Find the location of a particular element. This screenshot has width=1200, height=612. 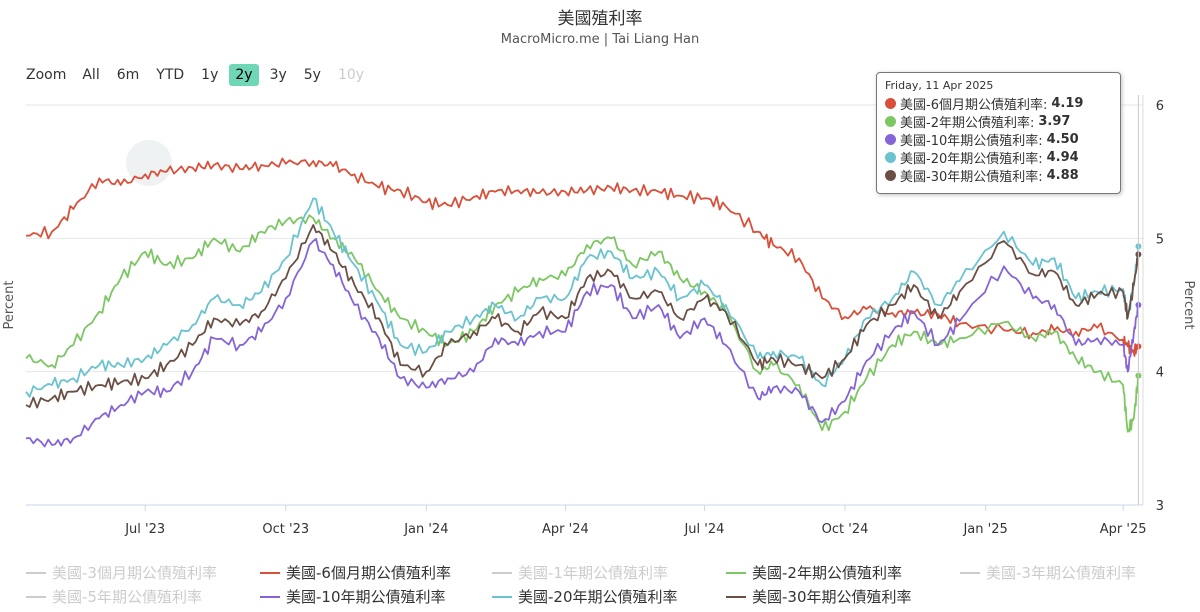

range-button-2y: 2y is located at coordinates (244, 75).